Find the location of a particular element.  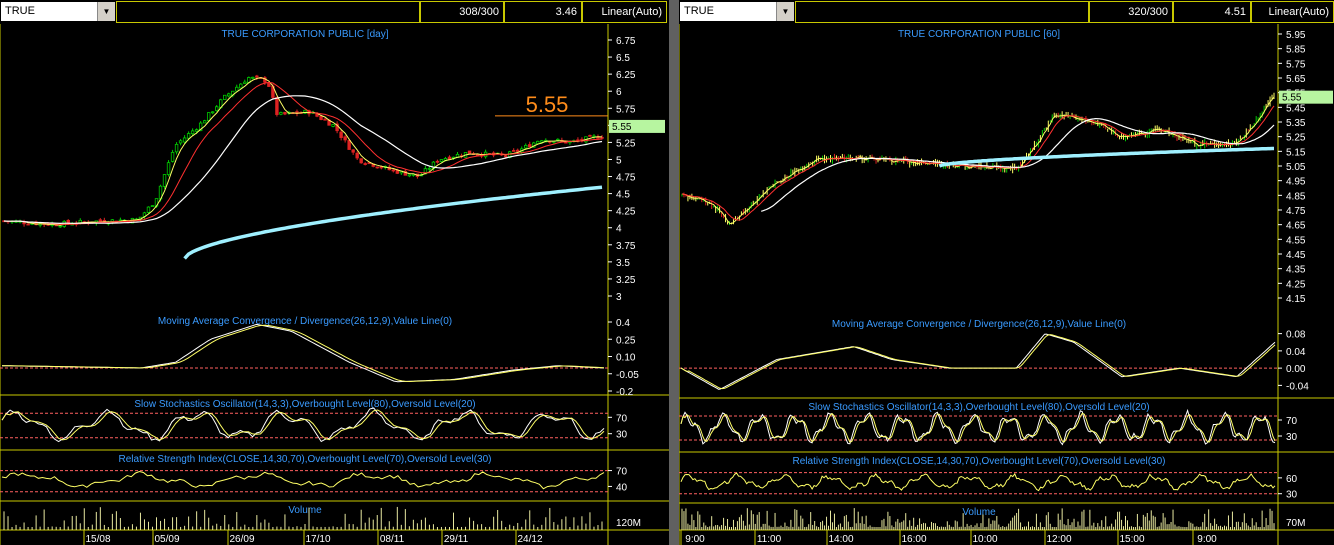

right-last-value: 4.51 is located at coordinates (1212, 12).